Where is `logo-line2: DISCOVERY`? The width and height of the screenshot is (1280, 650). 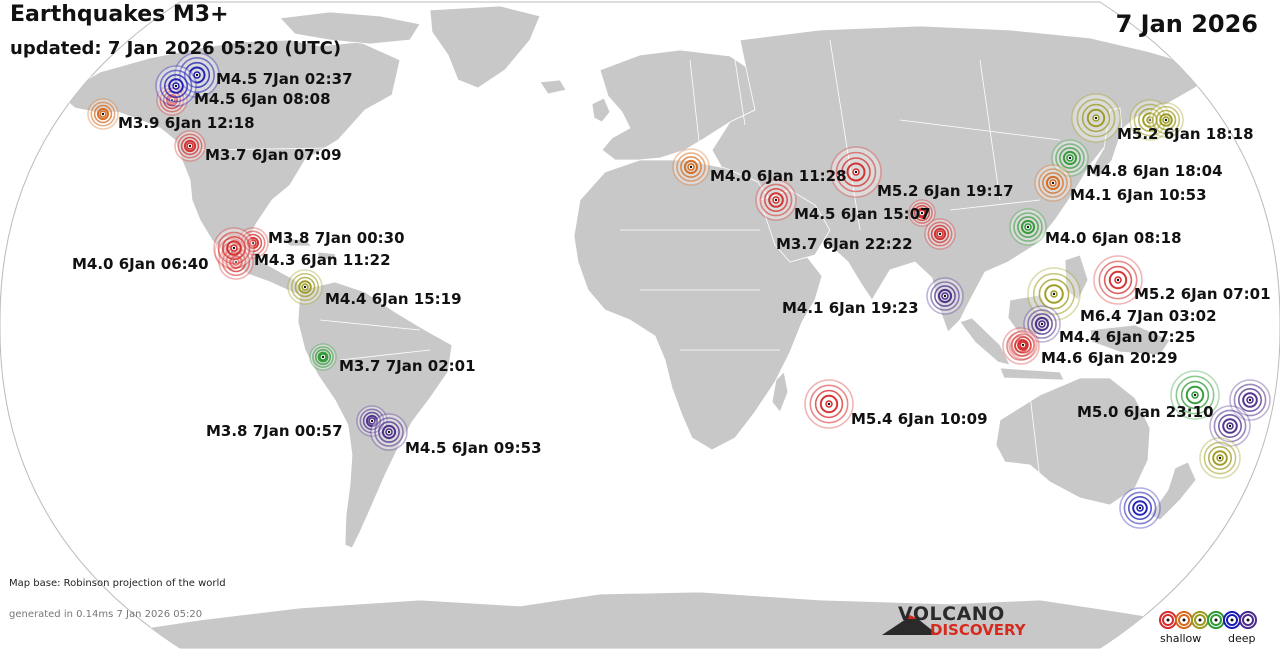
logo-line2: DISCOVERY is located at coordinates (978, 630).